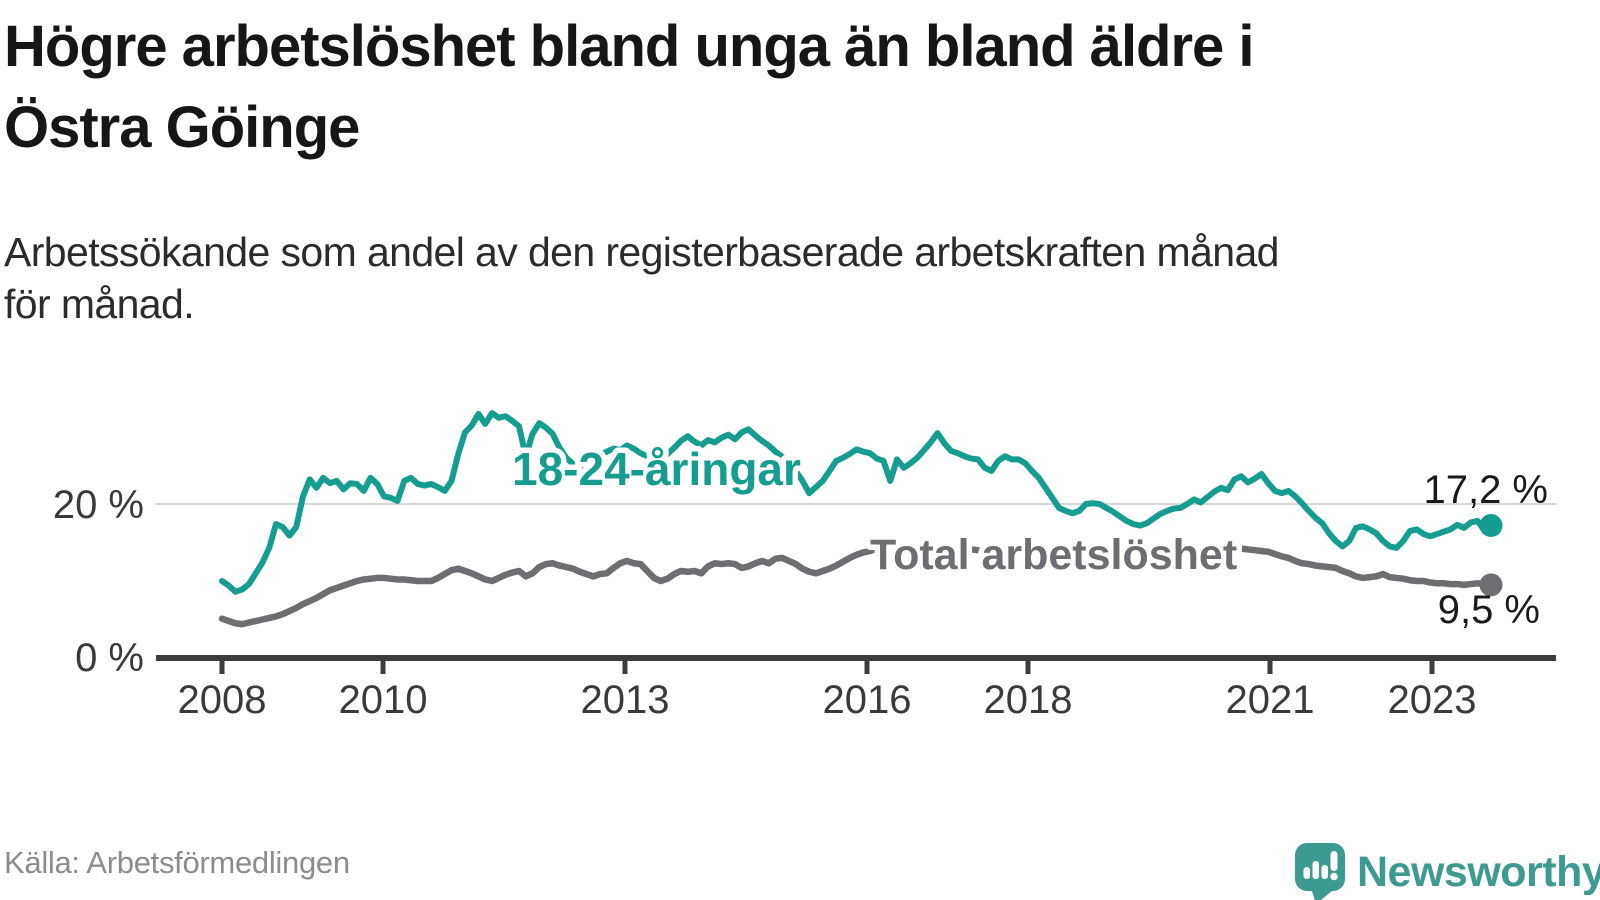  I want to click on bubble-bar-chart-icon, so click(1320, 866).